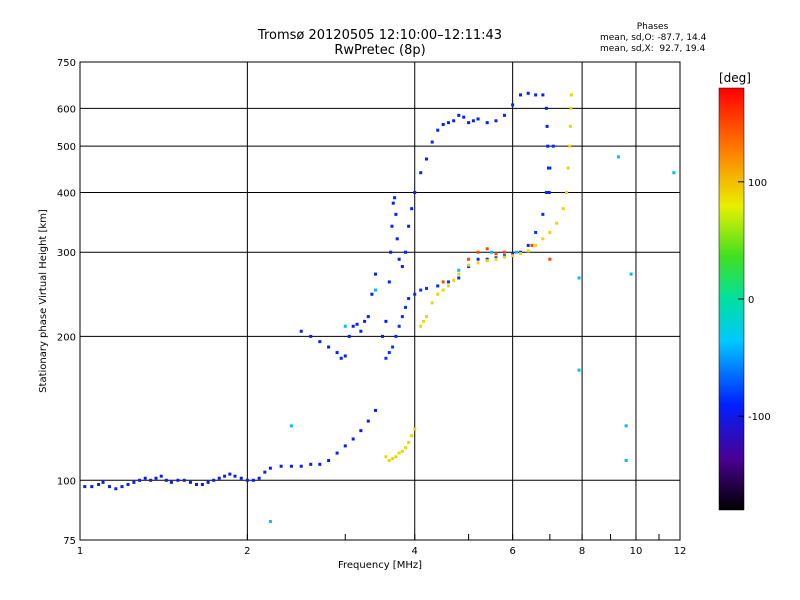 Image resolution: width=800 pixels, height=600 pixels. I want to click on x-tick-label: 2, so click(247, 551).